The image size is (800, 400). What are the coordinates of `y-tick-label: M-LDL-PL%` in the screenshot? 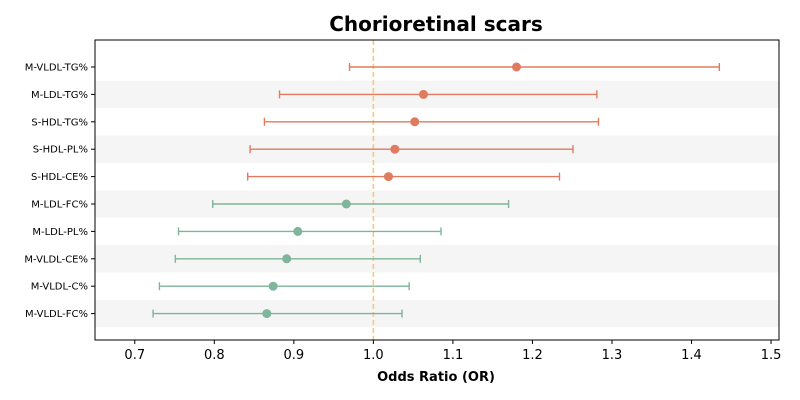 It's located at (60, 232).